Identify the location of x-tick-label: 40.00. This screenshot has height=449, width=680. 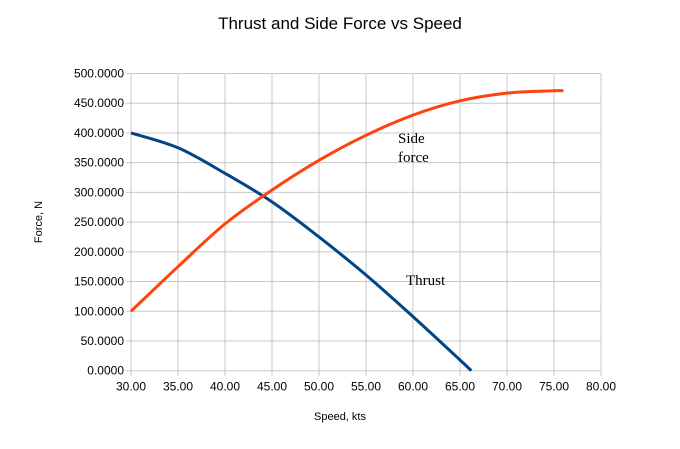
(225, 387).